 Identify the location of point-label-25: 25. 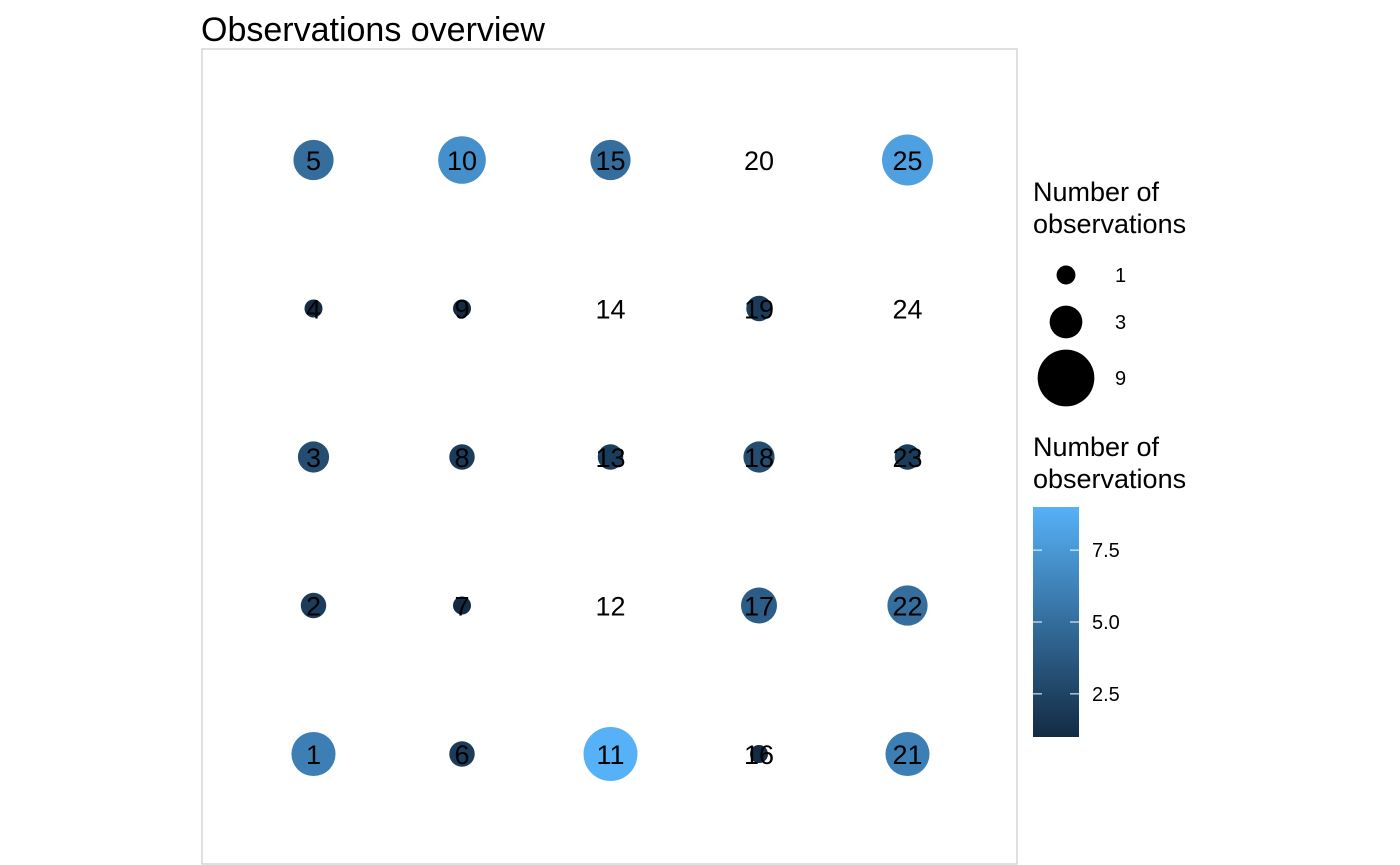
(907, 161).